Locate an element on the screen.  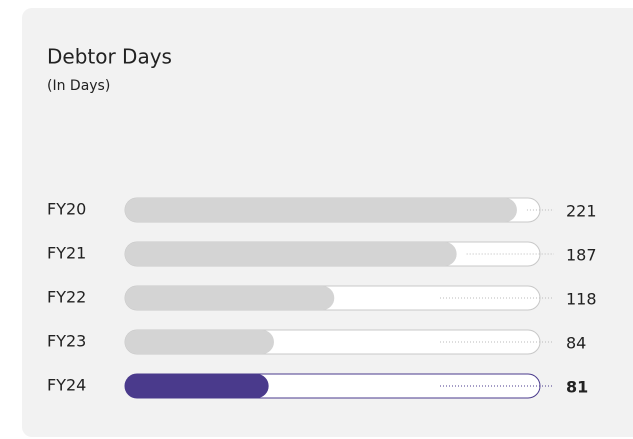
value-label: 81 is located at coordinates (577, 387).